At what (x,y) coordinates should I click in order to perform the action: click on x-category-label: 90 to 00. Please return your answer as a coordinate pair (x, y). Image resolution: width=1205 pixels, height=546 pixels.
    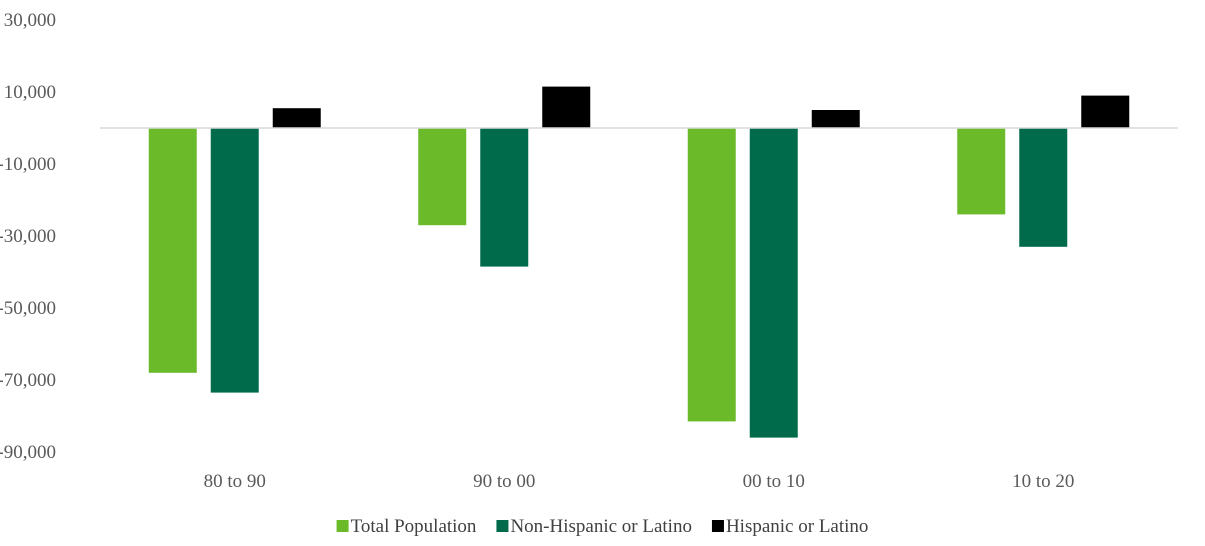
    Looking at the image, I should click on (504, 481).